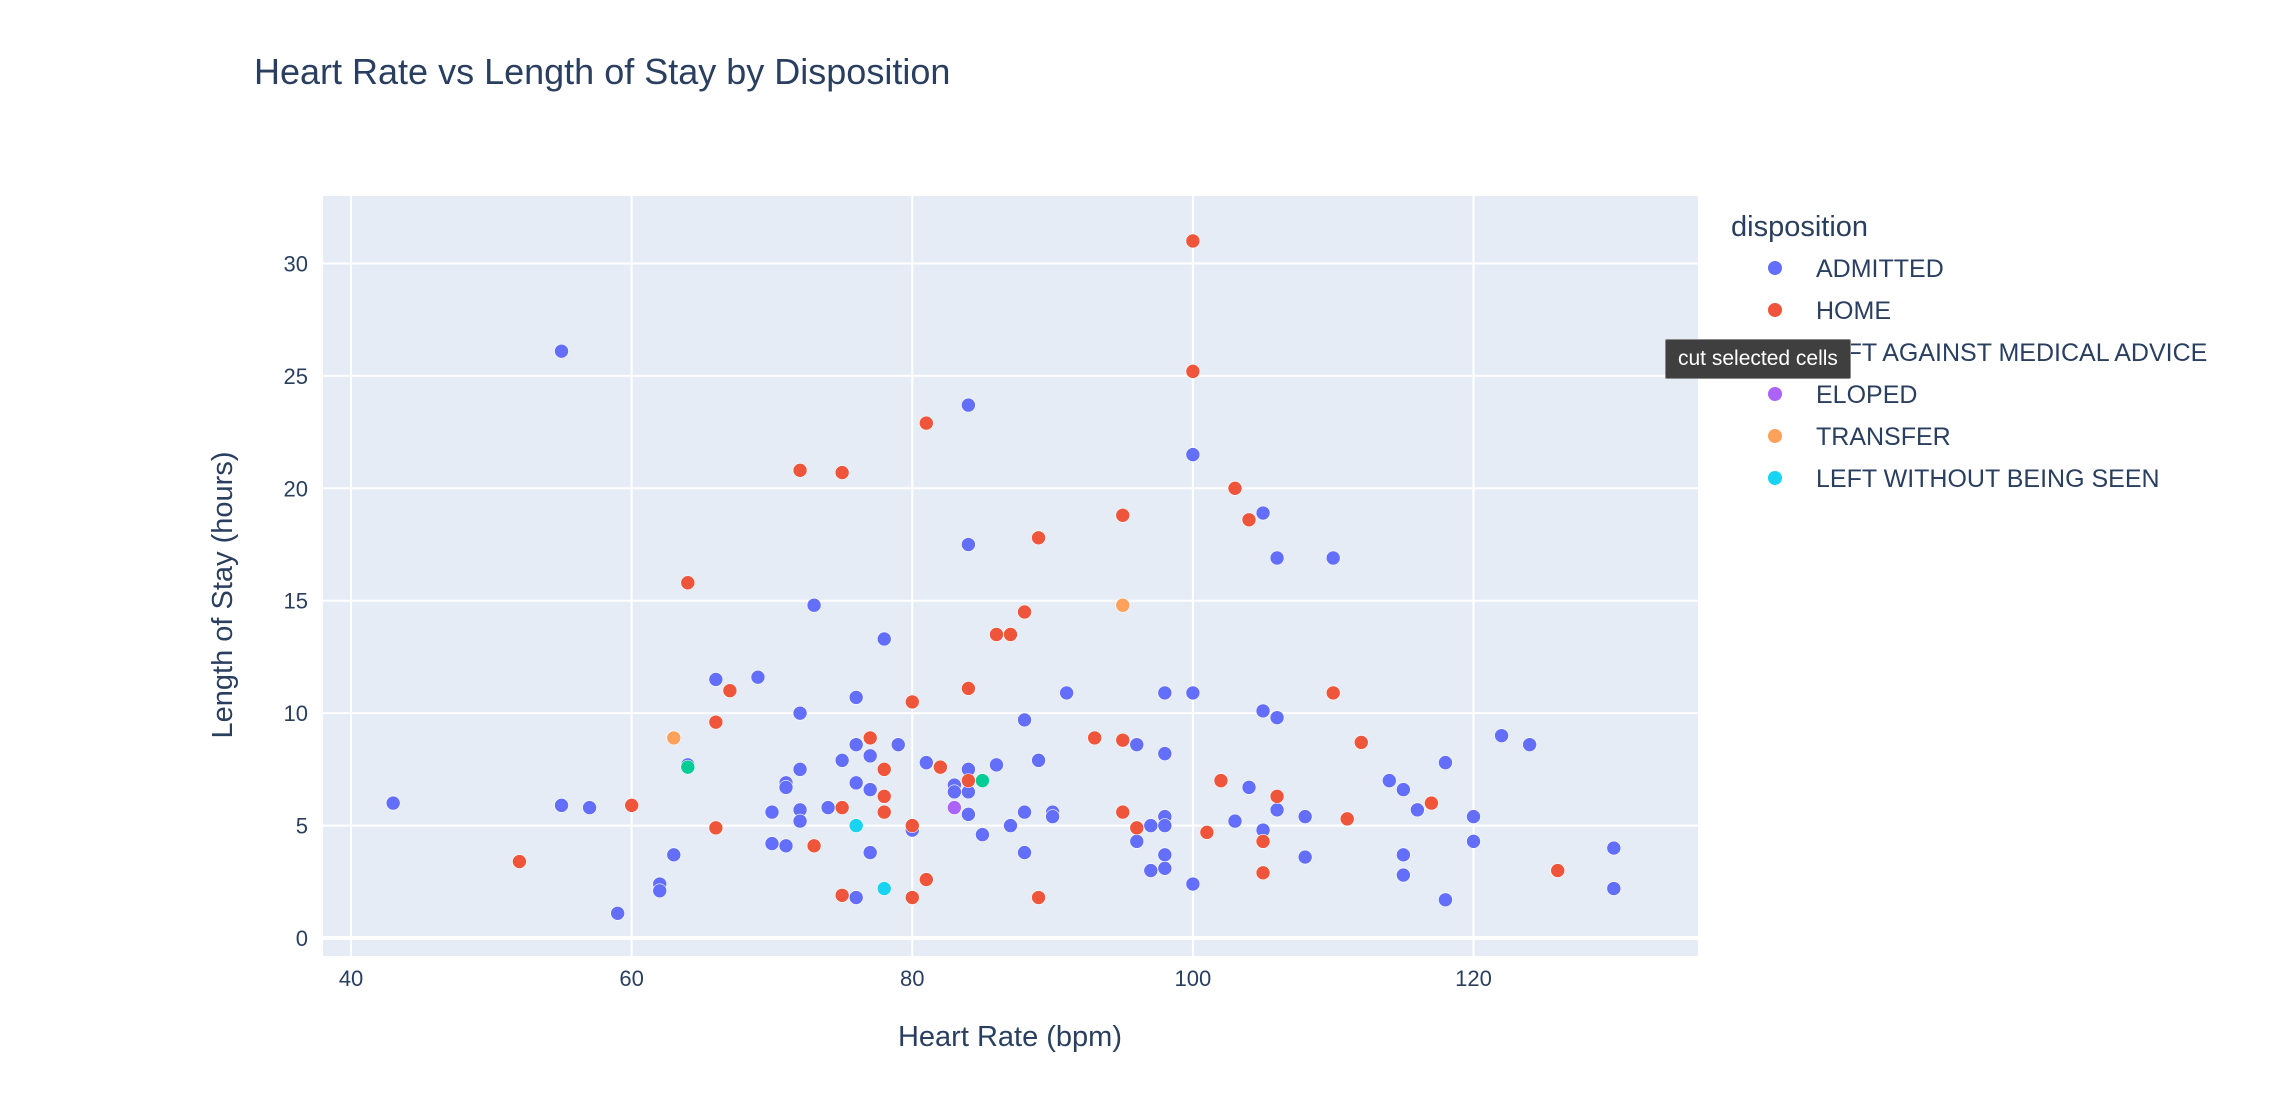 This screenshot has height=1102, width=2282. Describe the element at coordinates (1856, 269) in the screenshot. I see `legend-item: ADMITTED` at that location.